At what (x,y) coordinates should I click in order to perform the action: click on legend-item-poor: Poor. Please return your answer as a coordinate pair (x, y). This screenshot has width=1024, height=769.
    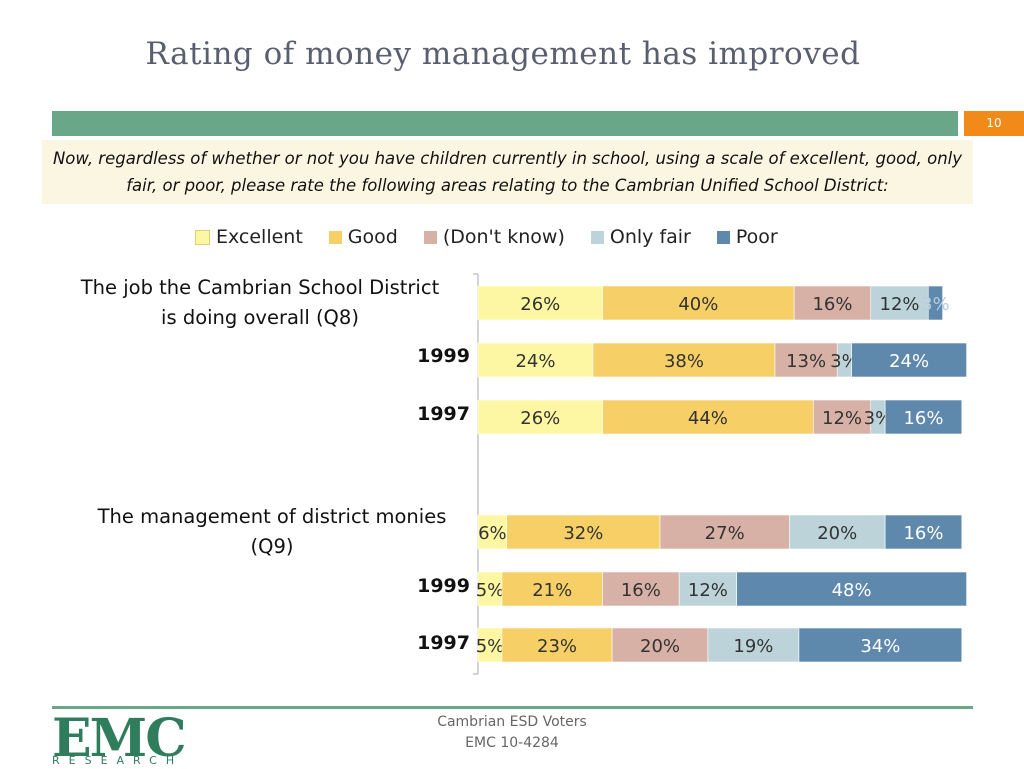
    Looking at the image, I should click on (747, 237).